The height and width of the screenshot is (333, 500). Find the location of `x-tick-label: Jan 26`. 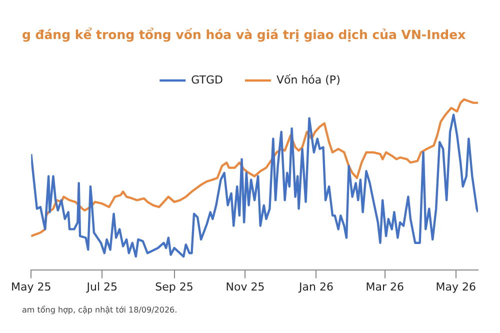

x-tick-label: Jan 26 is located at coordinates (316, 287).